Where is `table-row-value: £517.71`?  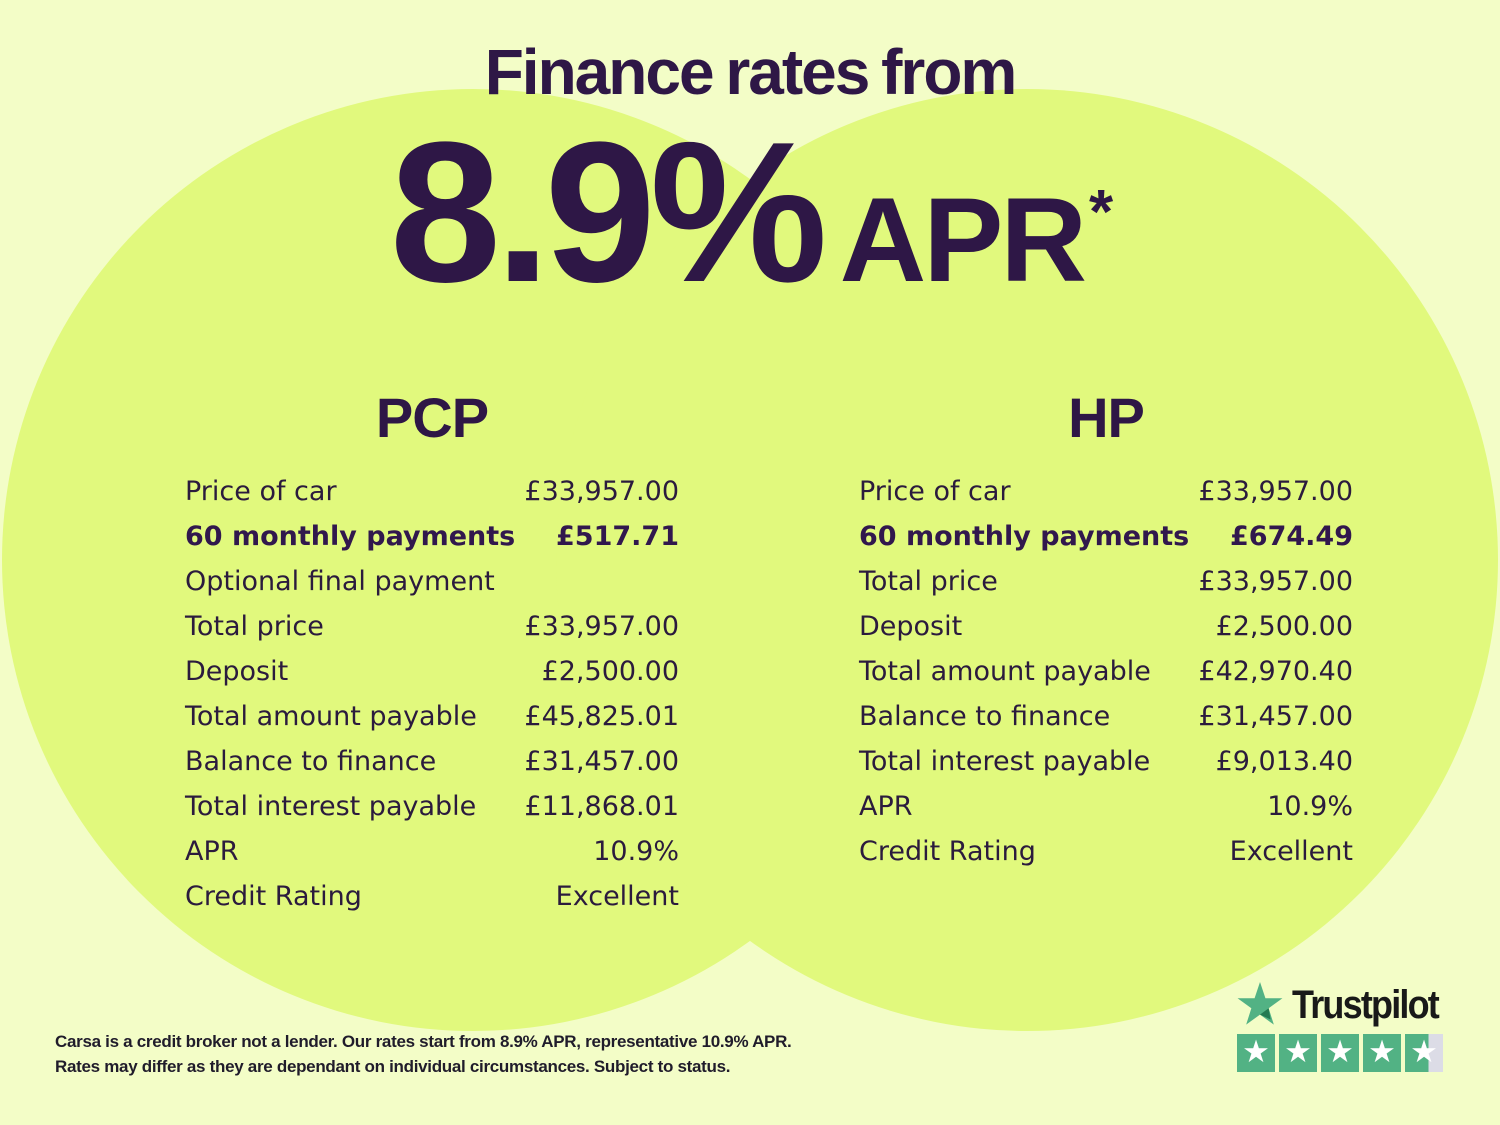
table-row-value: £517.71 is located at coordinates (617, 536).